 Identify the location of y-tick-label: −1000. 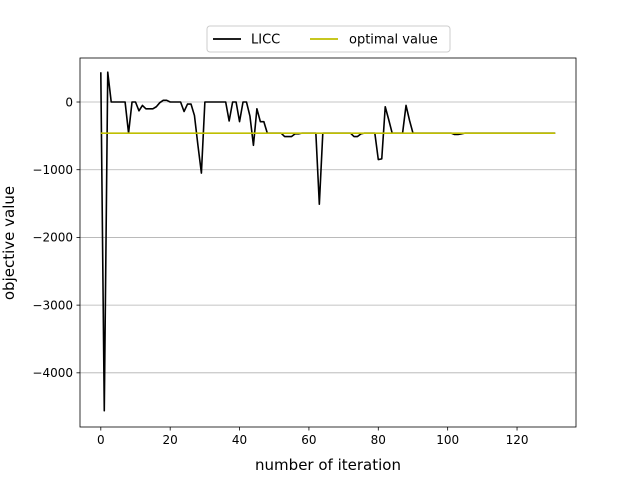
(52, 170).